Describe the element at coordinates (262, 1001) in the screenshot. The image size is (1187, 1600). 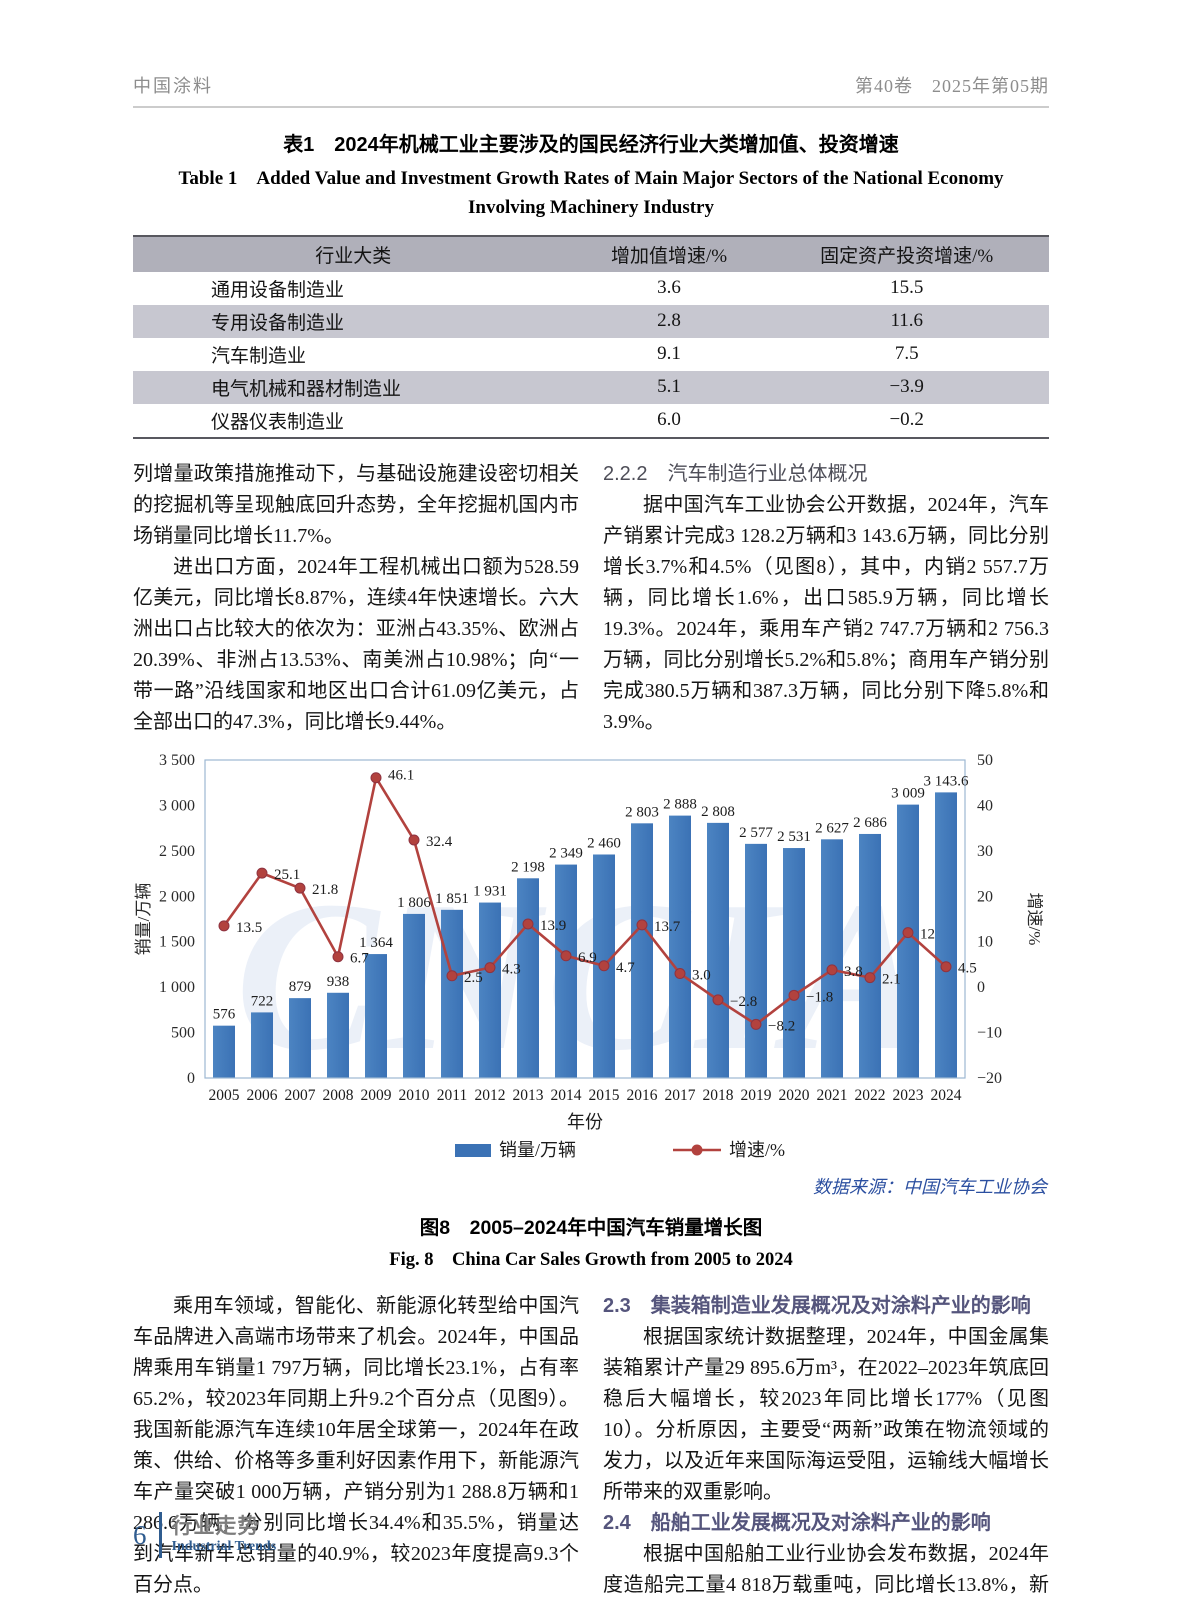
I see `bar-value-label: 722` at that location.